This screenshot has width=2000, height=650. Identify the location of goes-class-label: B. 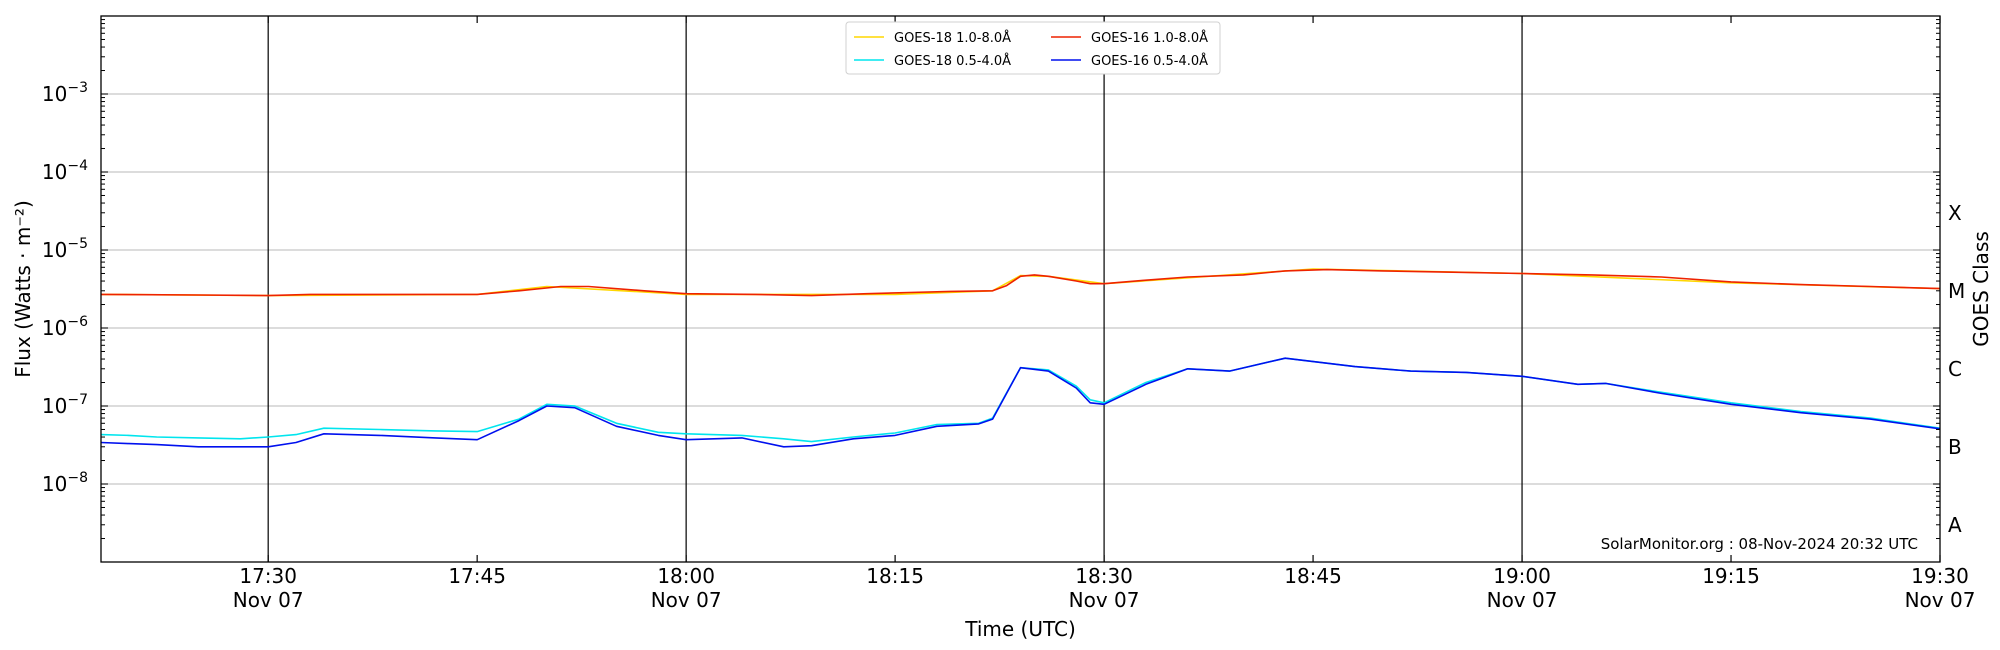
(1955, 447).